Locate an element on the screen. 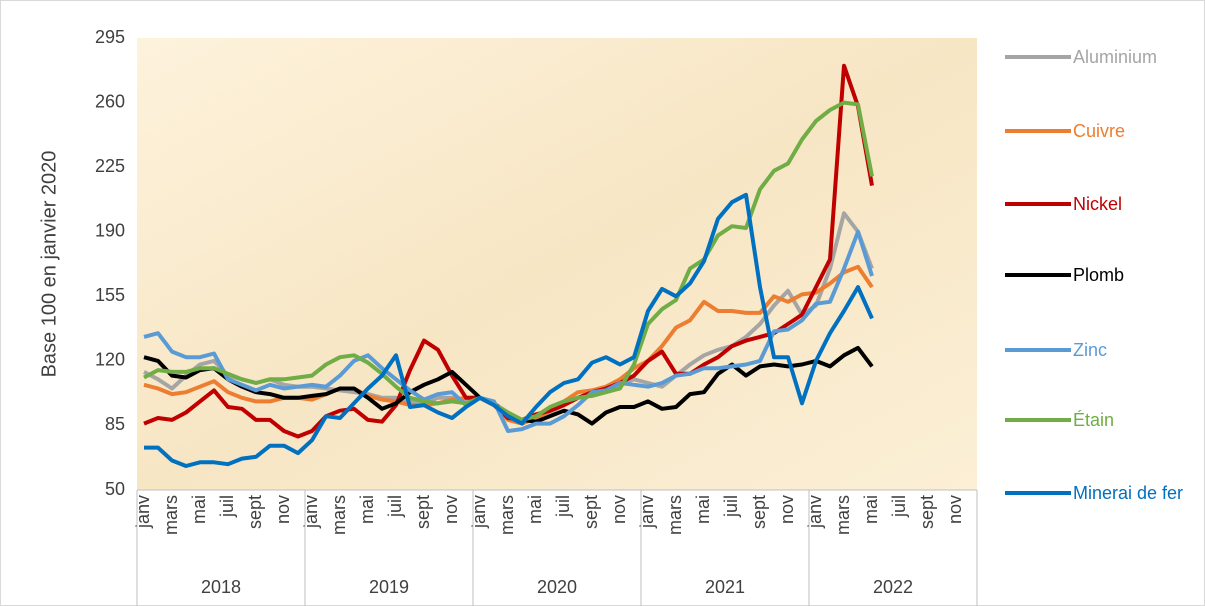 Image resolution: width=1205 pixels, height=606 pixels. legend-label: Étain is located at coordinates (1094, 420).